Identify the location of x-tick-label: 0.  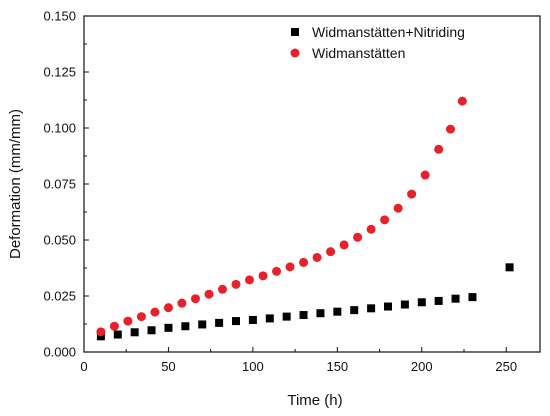
(83, 366).